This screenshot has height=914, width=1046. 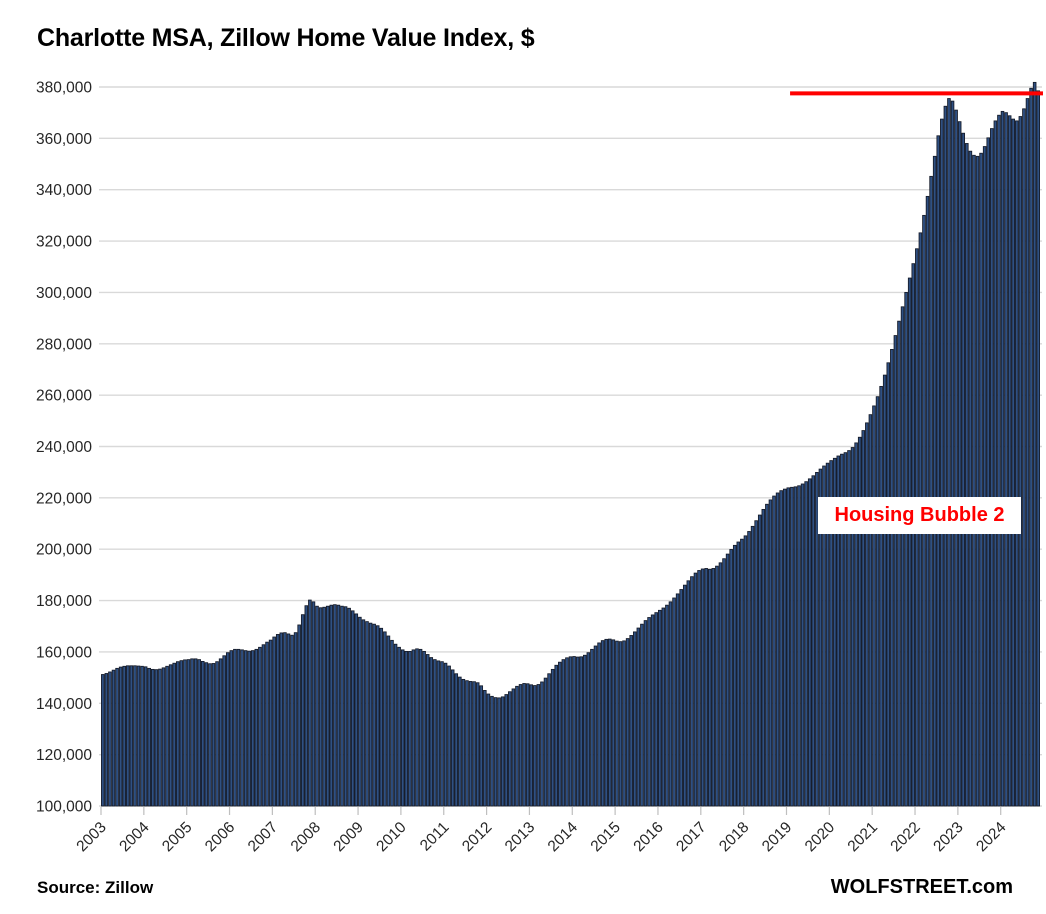 What do you see at coordinates (64, 601) in the screenshot?
I see `y-axis-tick-label: 180,000` at bounding box center [64, 601].